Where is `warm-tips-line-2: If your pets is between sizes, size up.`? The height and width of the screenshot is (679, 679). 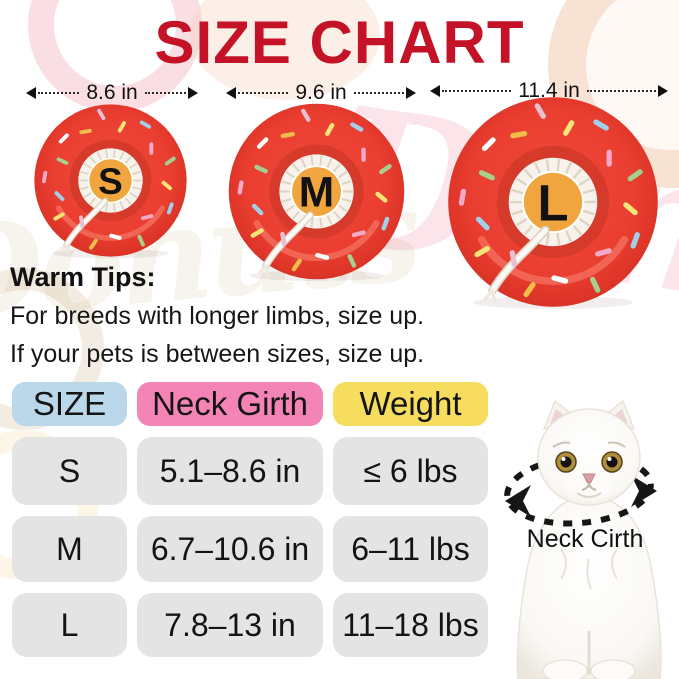 warm-tips-line-2: If your pets is between sizes, size up. is located at coordinates (217, 354).